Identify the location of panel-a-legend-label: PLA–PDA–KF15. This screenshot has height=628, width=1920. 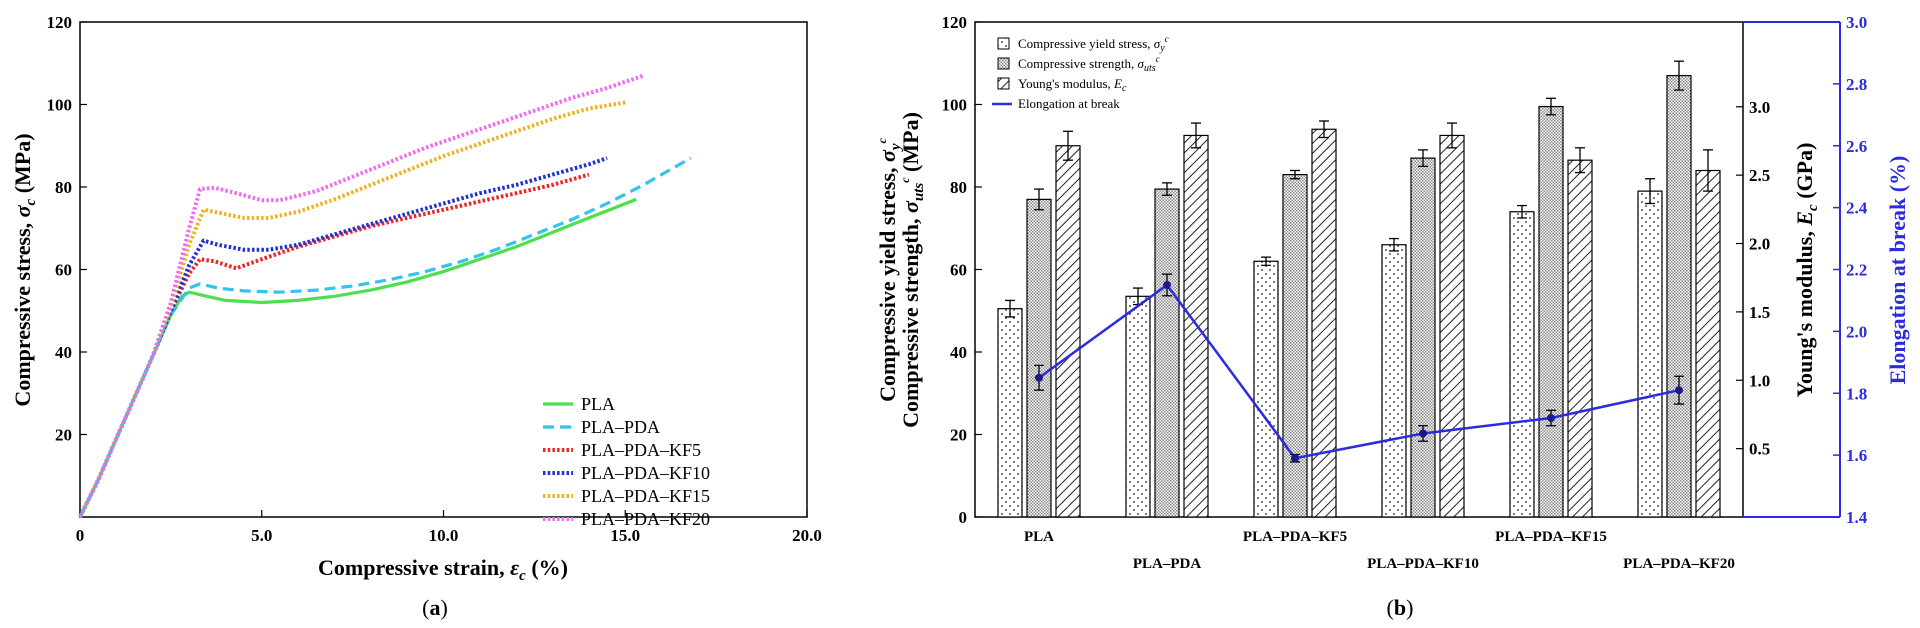
(645, 496).